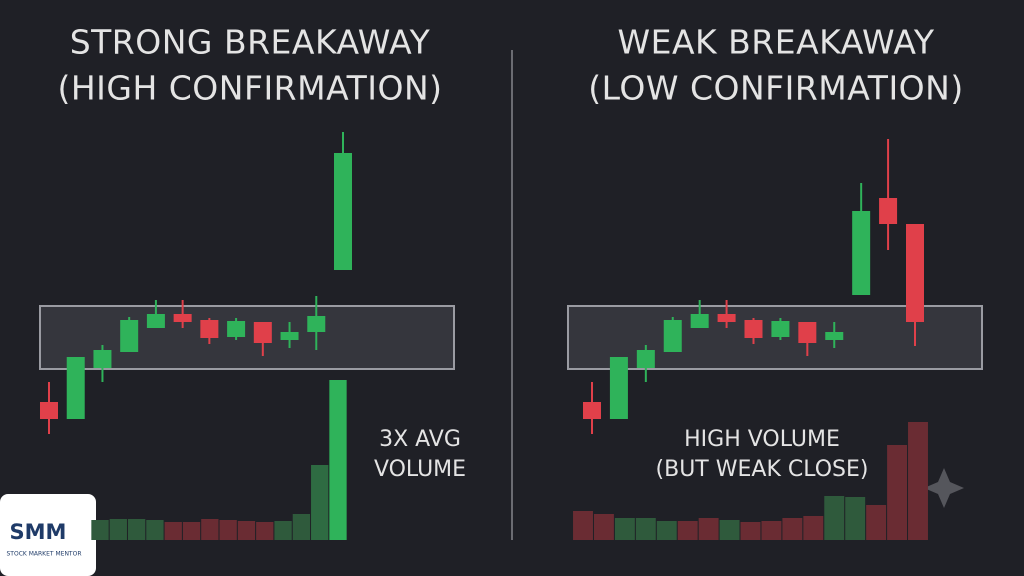 The width and height of the screenshot is (1024, 576). I want to click on chart-title: WEAK BREAKAWAY, so click(775, 42).